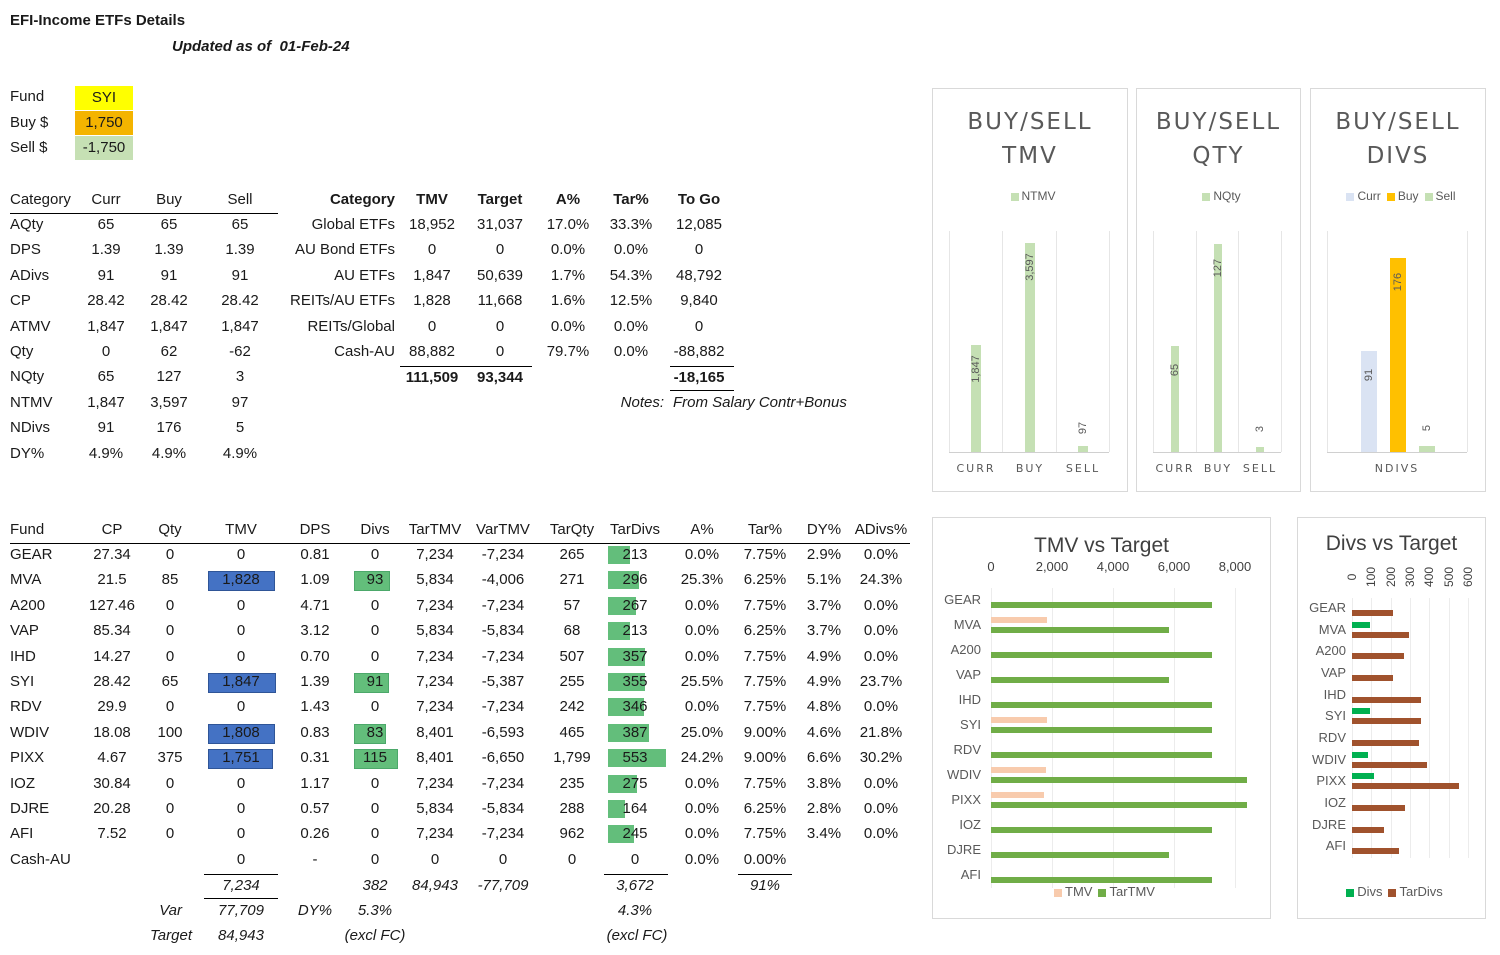  What do you see at coordinates (568, 351) in the screenshot?
I see `category-cell: 79.7%` at bounding box center [568, 351].